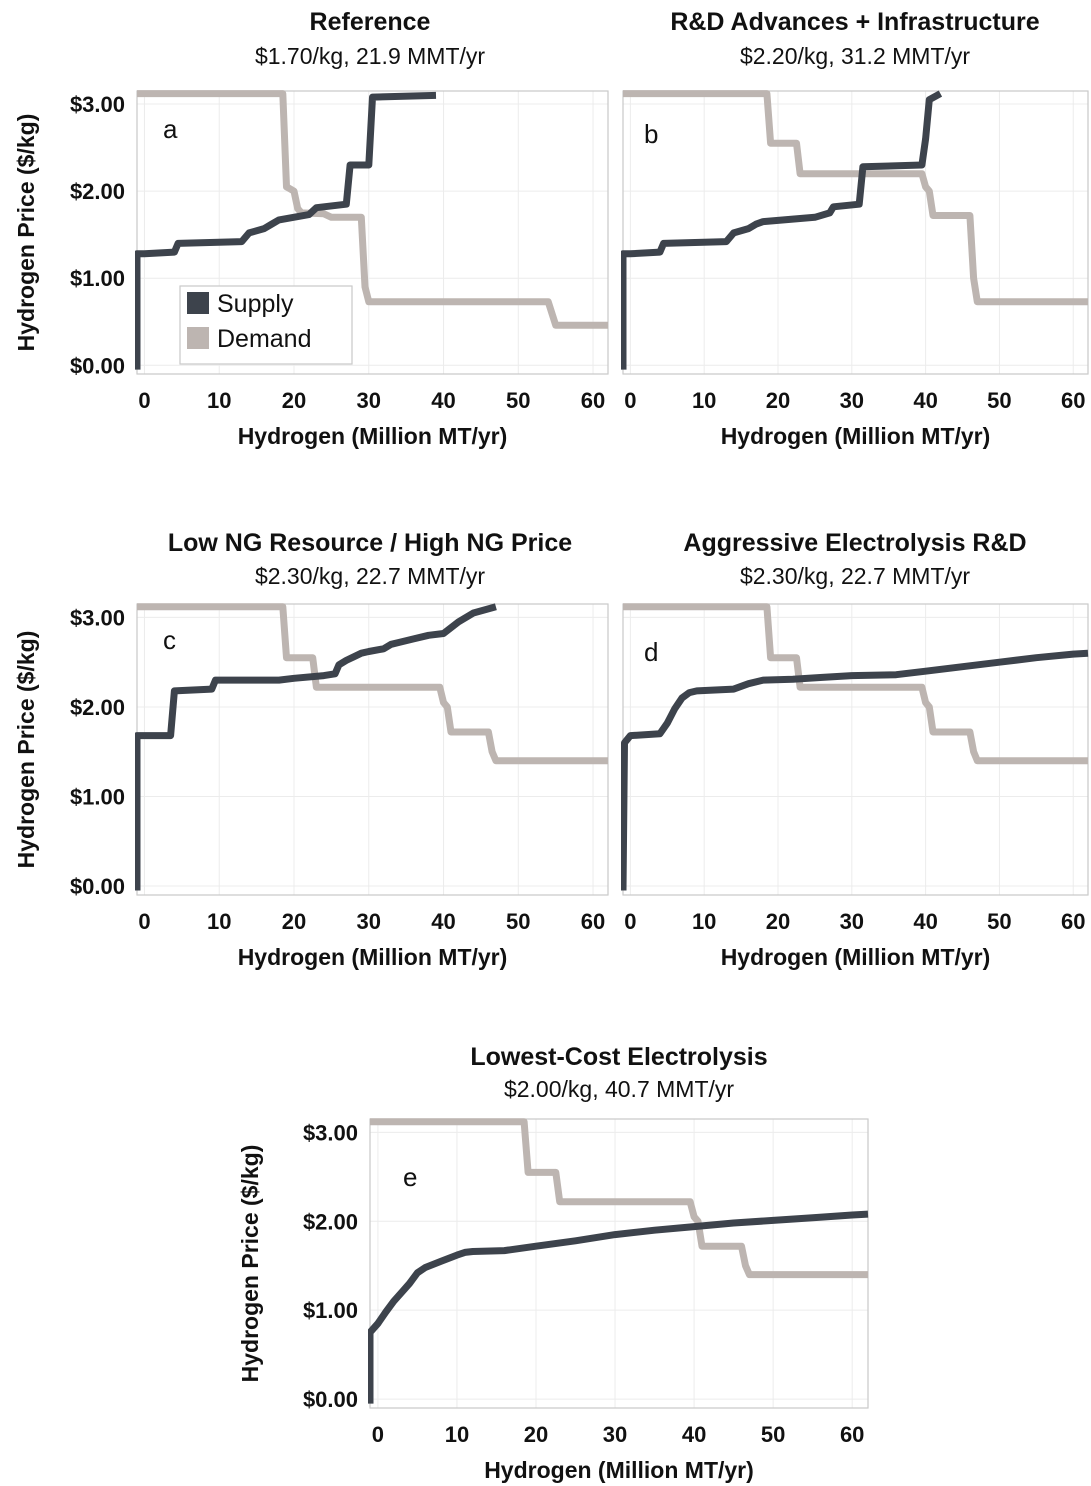  I want to click on chart-subtitle: $2.00/kg, 40.7 MMT/yr, so click(619, 1089).